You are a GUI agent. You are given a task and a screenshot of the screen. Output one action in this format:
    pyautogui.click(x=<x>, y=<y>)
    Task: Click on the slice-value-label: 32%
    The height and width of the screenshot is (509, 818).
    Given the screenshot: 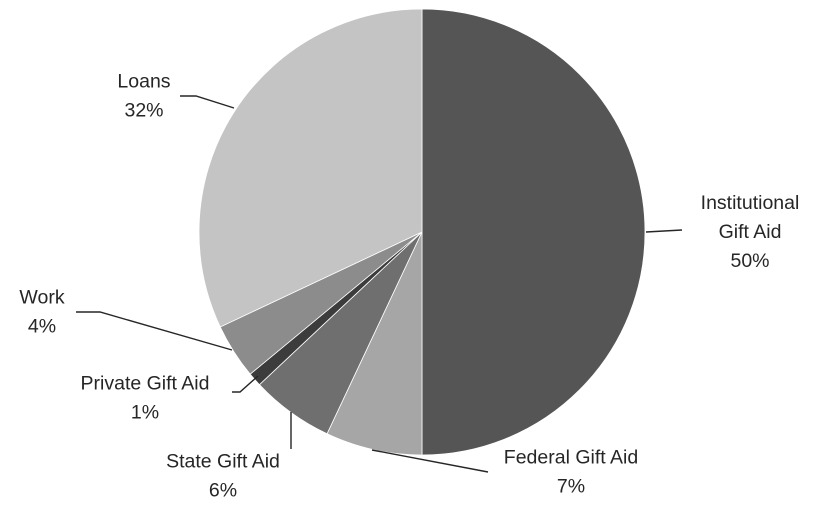 What is the action you would take?
    pyautogui.click(x=143, y=111)
    